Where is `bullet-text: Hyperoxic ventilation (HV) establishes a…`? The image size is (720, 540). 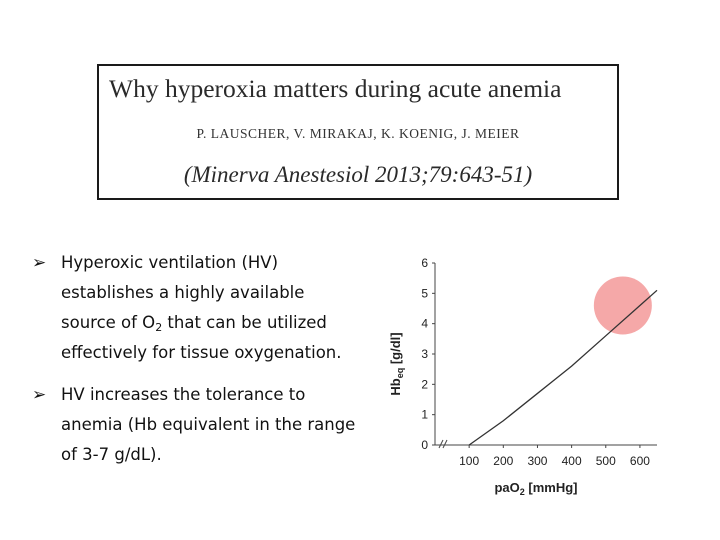 bullet-text: Hyperoxic ventilation (HV) establishes a… is located at coordinates (201, 307).